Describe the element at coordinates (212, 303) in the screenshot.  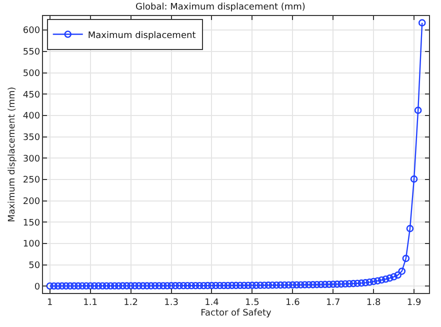
I see `x-tick-label: 1.4` at that location.